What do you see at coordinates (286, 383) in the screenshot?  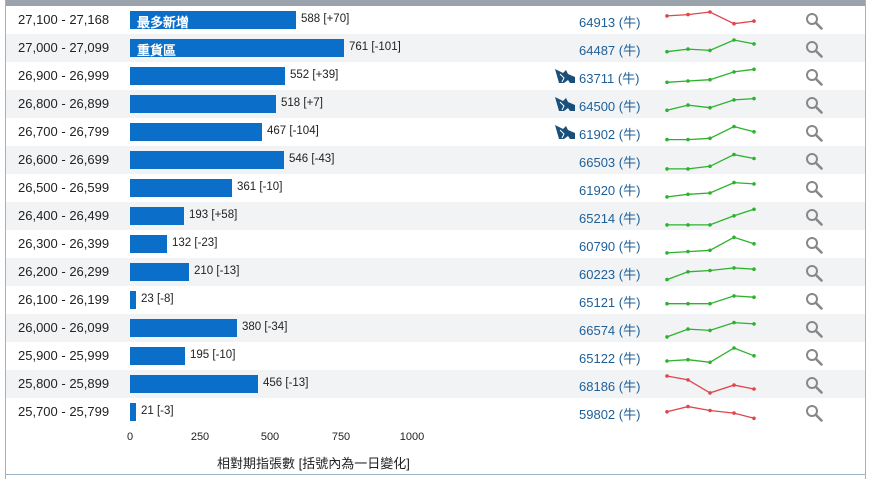 I see `bar-value-label: 456 [-13]` at bounding box center [286, 383].